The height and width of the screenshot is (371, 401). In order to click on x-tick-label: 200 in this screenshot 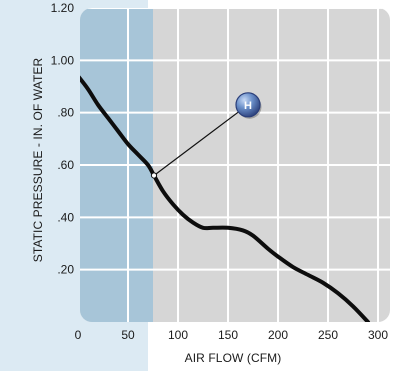, I will do `click(278, 335)`.